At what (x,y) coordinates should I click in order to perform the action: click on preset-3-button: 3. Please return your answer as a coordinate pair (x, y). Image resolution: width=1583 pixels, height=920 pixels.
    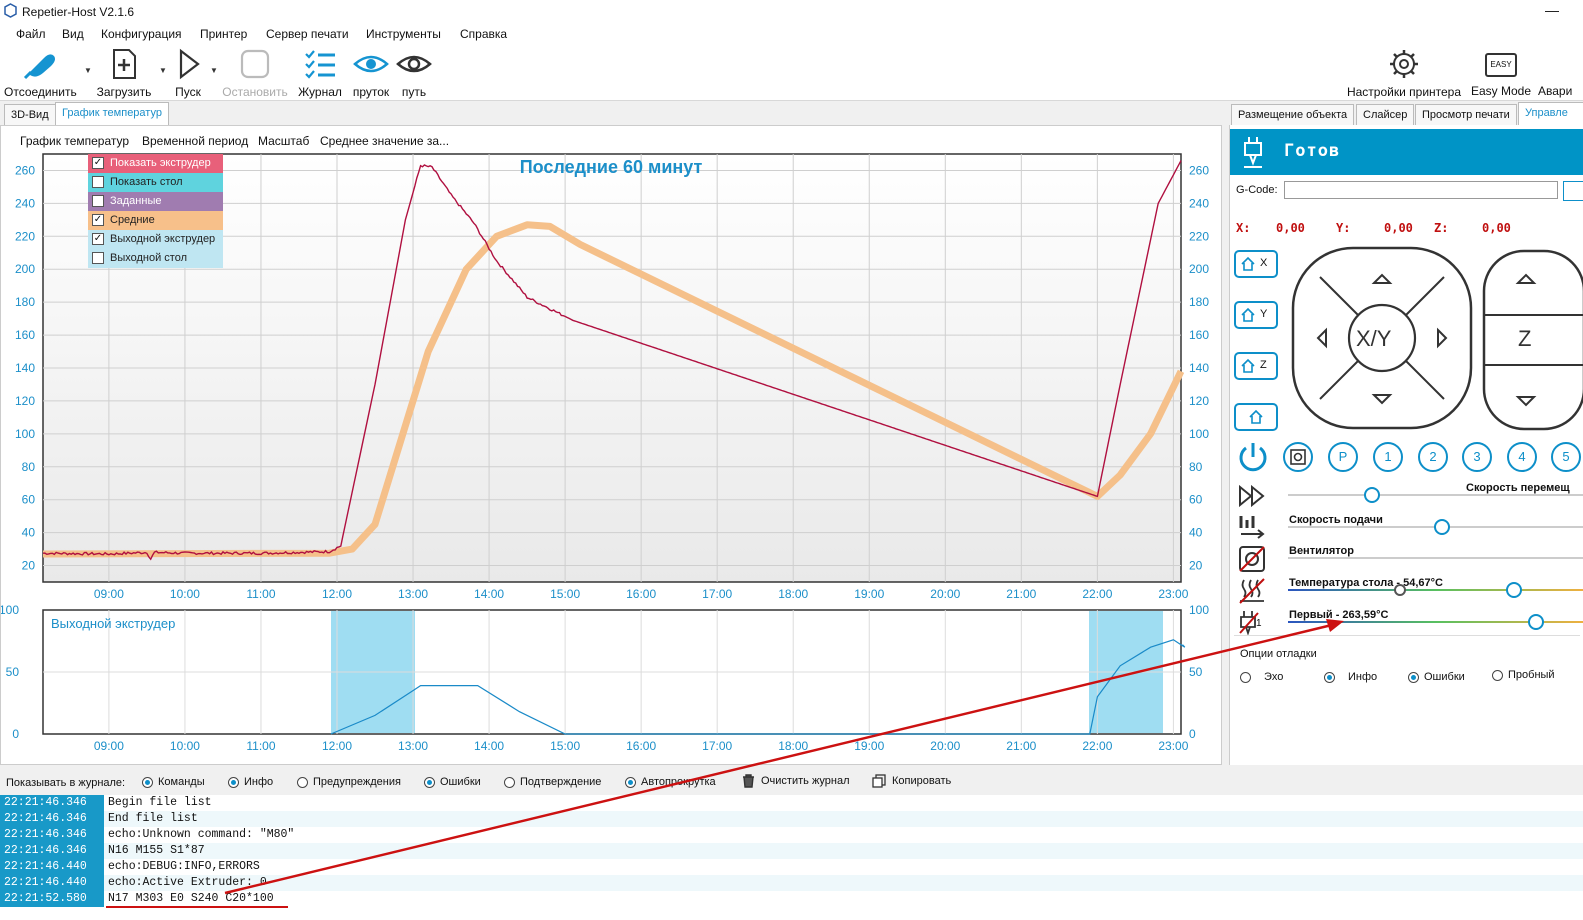
    Looking at the image, I should click on (1477, 457).